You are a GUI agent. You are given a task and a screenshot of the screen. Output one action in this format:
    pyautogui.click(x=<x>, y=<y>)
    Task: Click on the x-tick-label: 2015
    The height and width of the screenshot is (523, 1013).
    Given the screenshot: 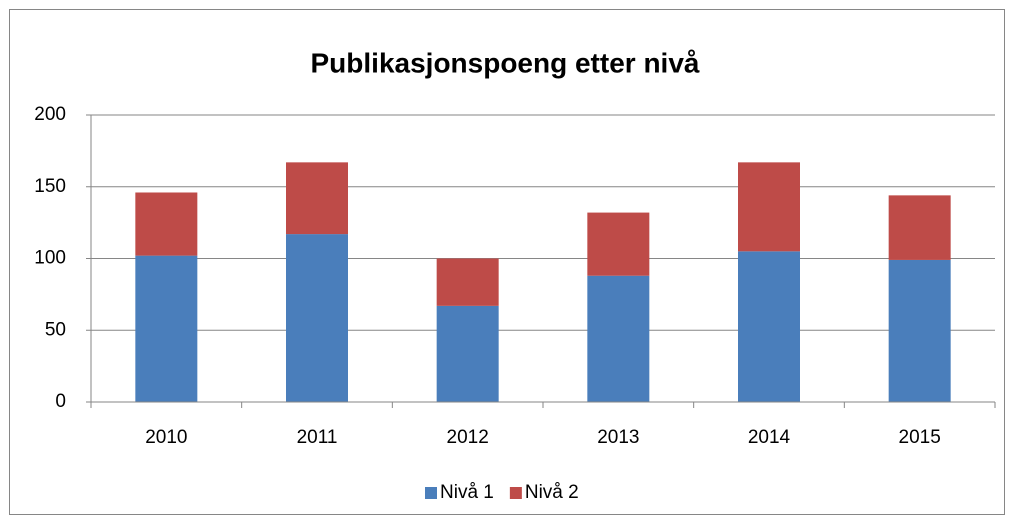 What is the action you would take?
    pyautogui.click(x=920, y=437)
    